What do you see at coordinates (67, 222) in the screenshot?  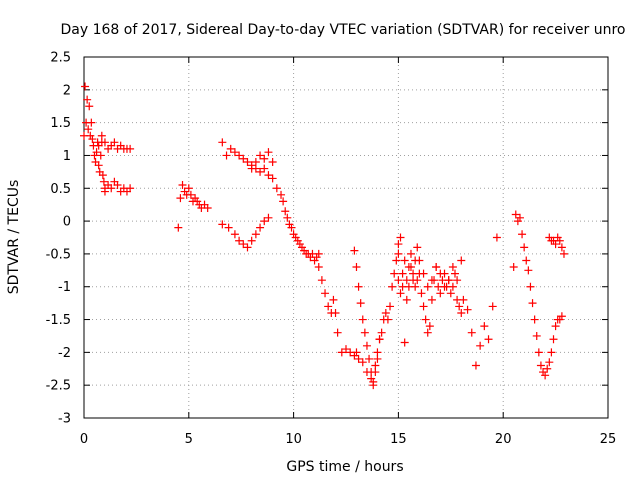 I see `y-tick-label: 0` at bounding box center [67, 222].